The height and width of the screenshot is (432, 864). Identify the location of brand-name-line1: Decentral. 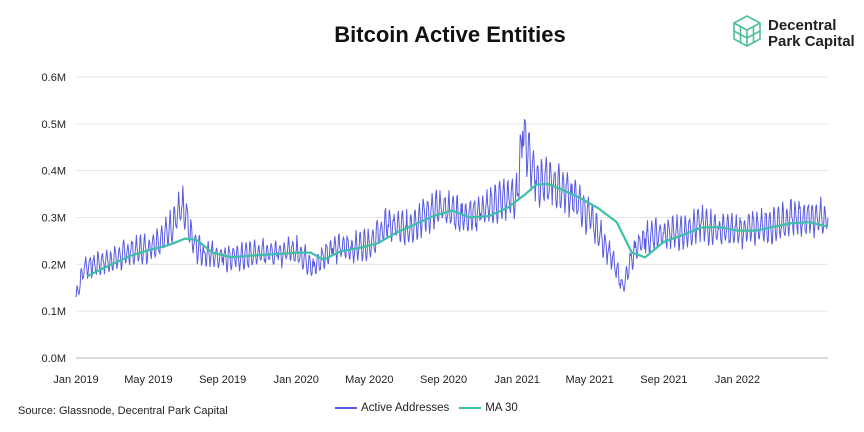
(802, 25).